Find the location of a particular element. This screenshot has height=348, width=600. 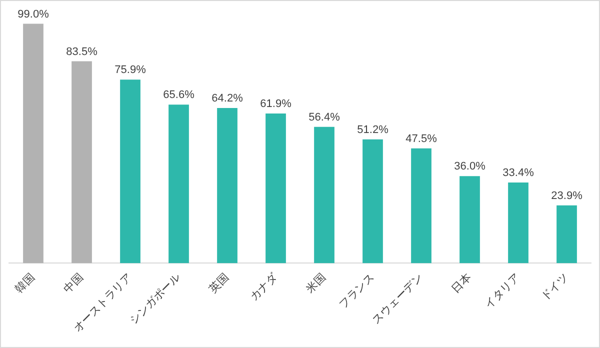

data-label: 33.4% is located at coordinates (518, 172).